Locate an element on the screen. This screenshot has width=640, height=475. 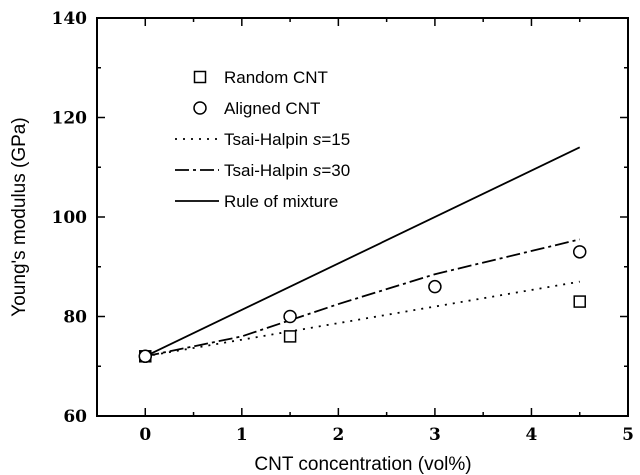
x-tick-label: 2 is located at coordinates (338, 435).